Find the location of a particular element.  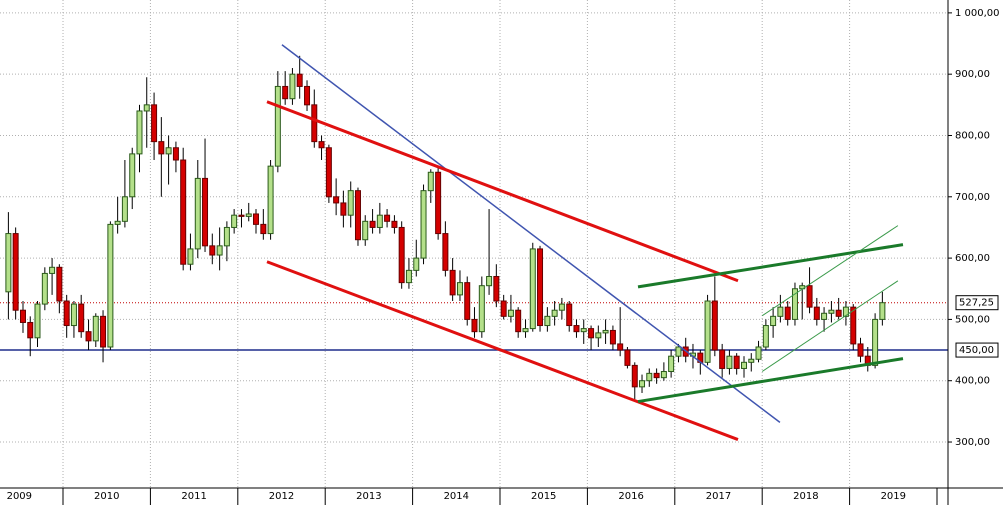

trend-line is located at coordinates (830, 271).